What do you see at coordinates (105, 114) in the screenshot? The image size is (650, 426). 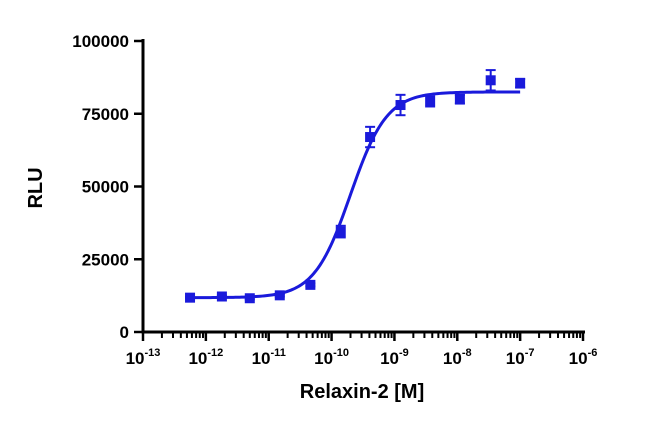 I see `y-tick-label: 75000` at bounding box center [105, 114].